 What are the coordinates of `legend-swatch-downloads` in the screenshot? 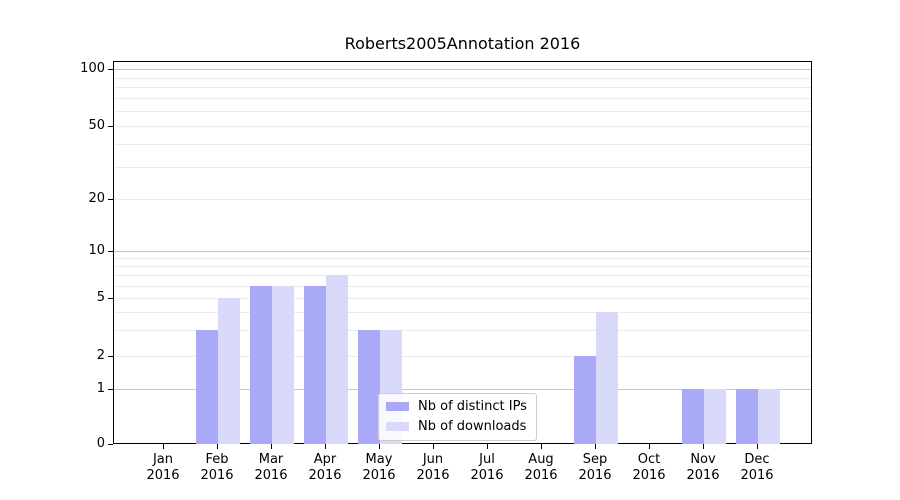 It's located at (397, 426).